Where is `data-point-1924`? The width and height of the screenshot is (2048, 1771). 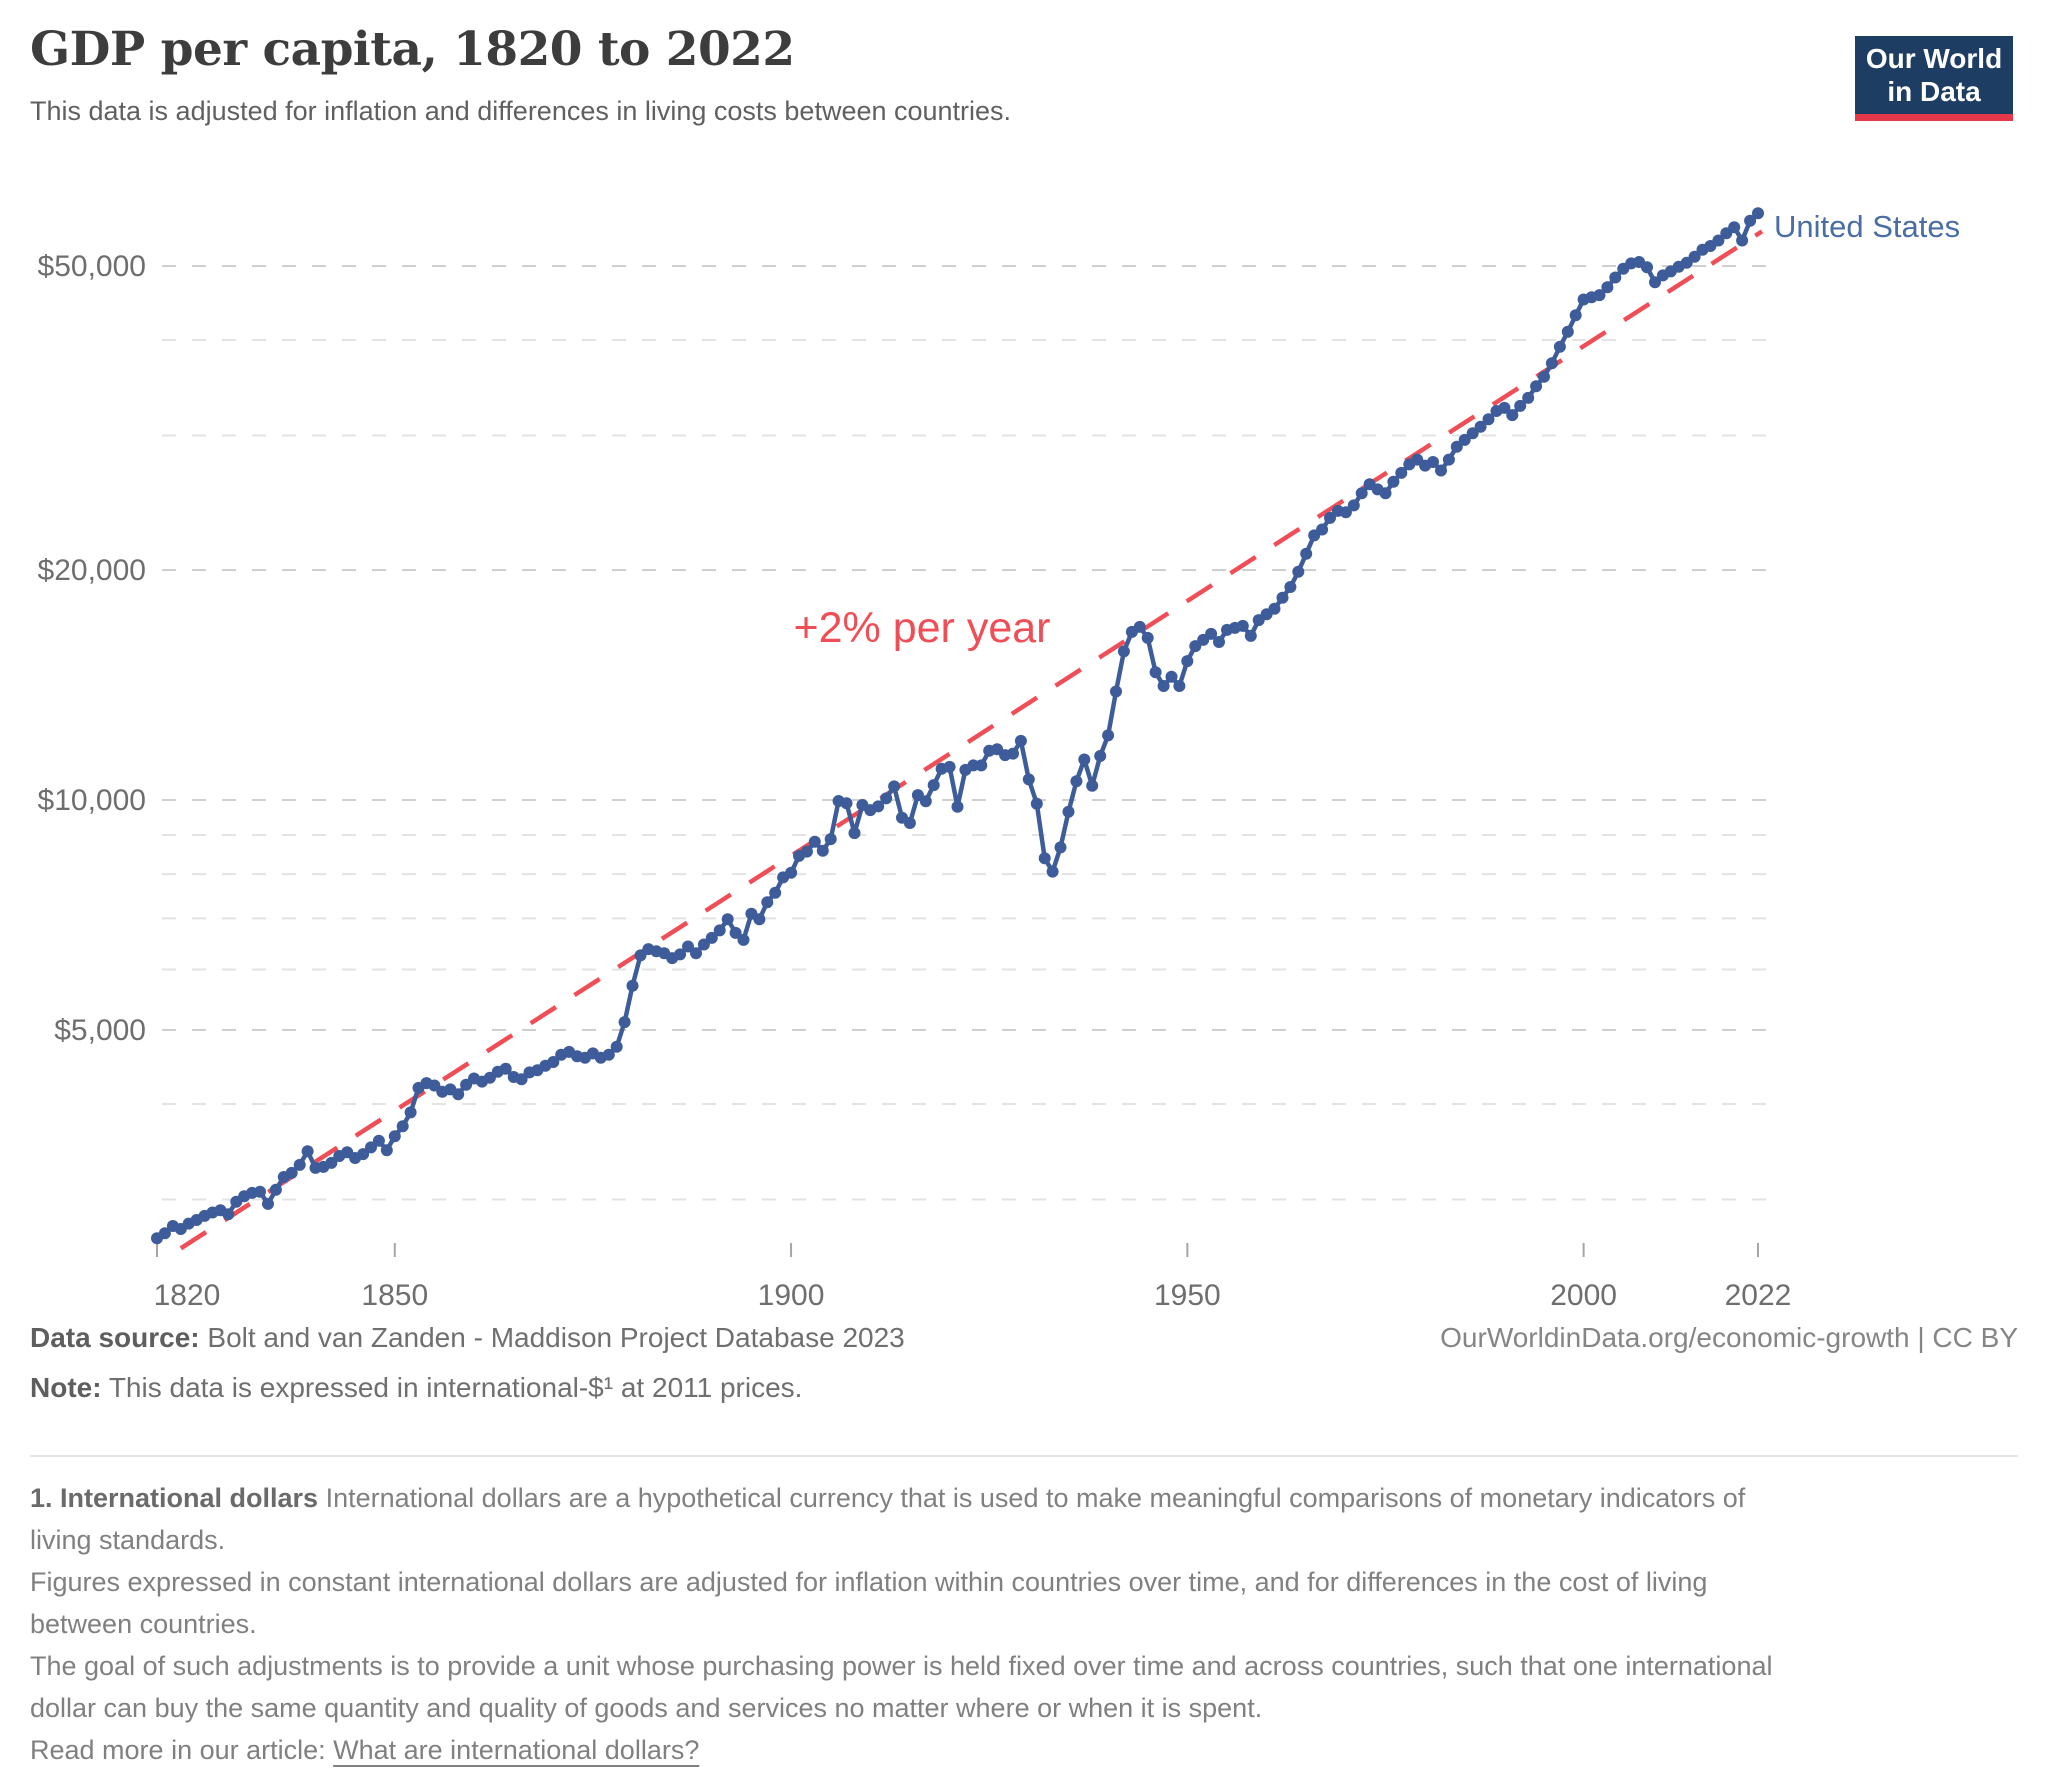 data-point-1924 is located at coordinates (981, 765).